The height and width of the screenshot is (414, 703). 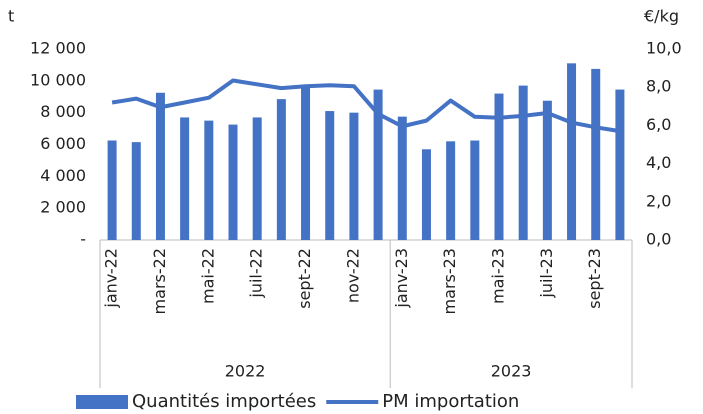 What do you see at coordinates (594, 278) in the screenshot?
I see `x-tick-label: sept-23` at bounding box center [594, 278].